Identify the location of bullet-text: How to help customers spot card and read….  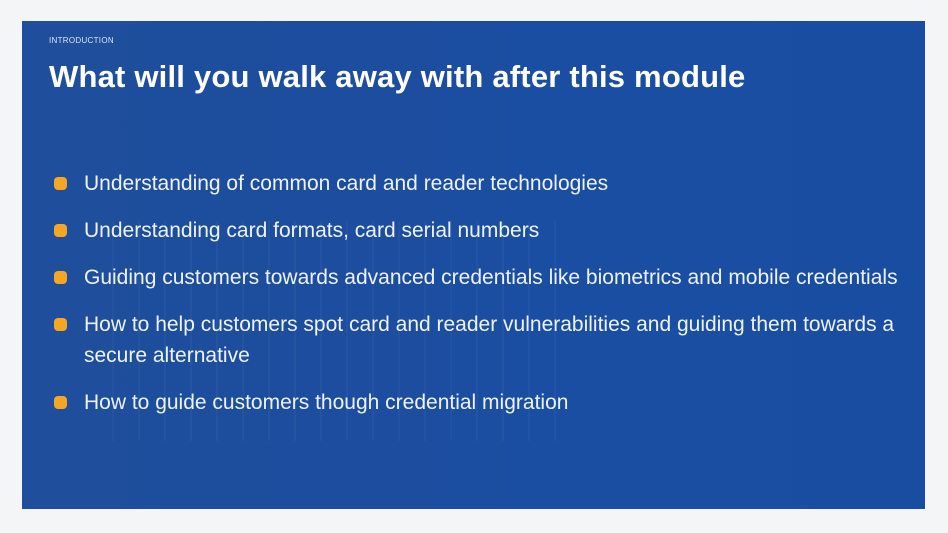
(489, 340).